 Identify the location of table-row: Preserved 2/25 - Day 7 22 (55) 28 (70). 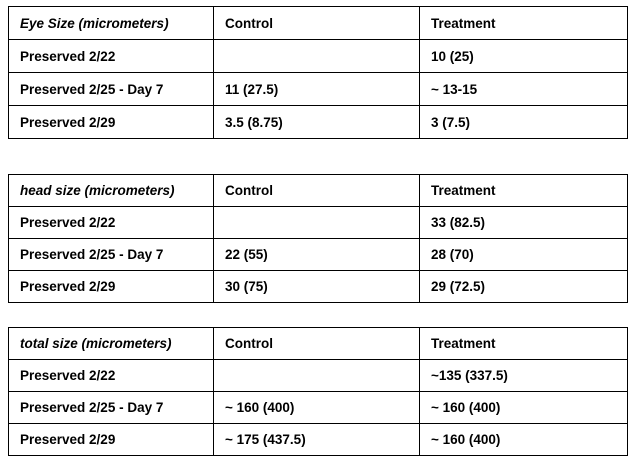
(318, 254).